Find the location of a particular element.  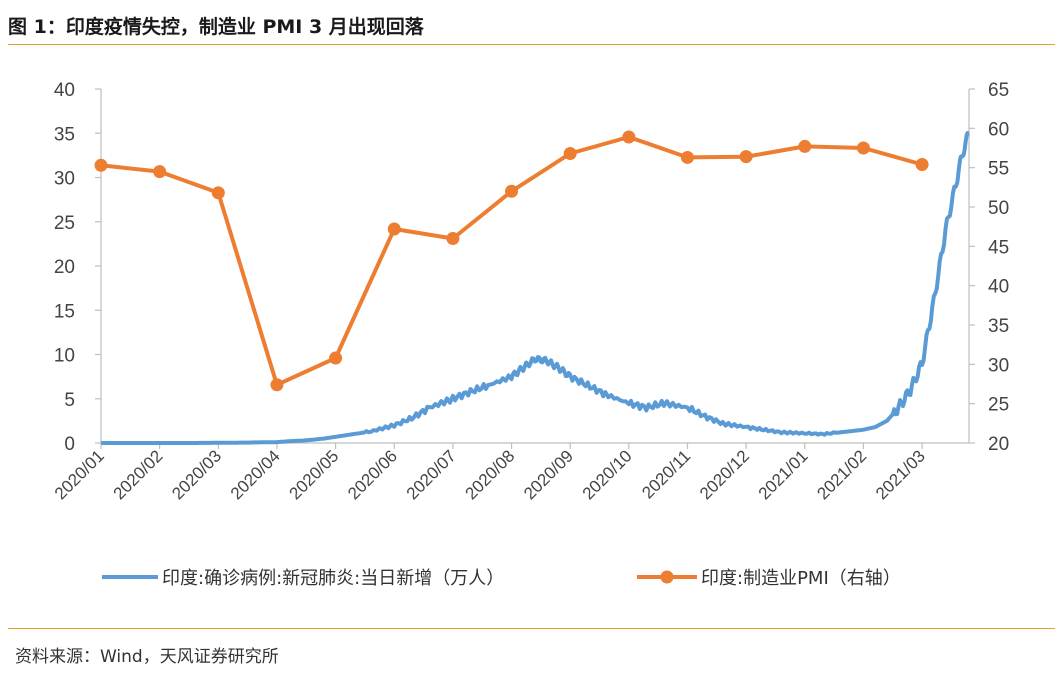

right-tick-label: 35 is located at coordinates (998, 326).